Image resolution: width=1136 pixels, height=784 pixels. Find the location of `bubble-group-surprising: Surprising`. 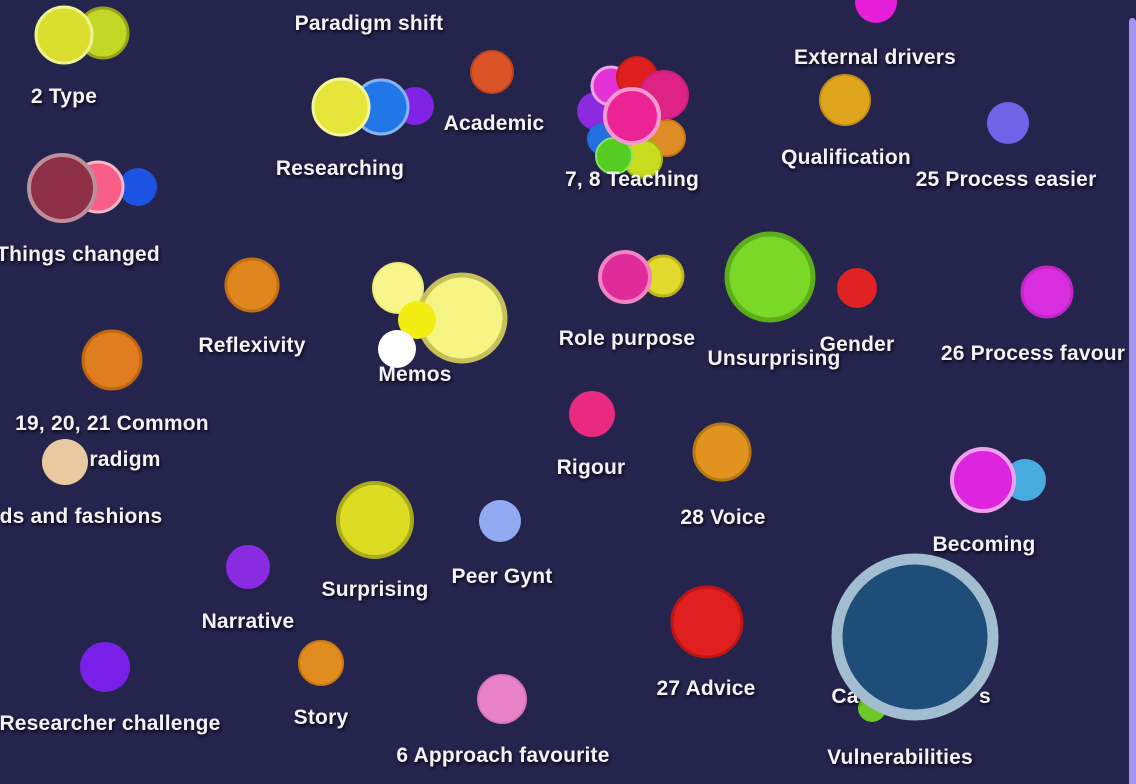

bubble-group-surprising: Surprising is located at coordinates (374, 541).